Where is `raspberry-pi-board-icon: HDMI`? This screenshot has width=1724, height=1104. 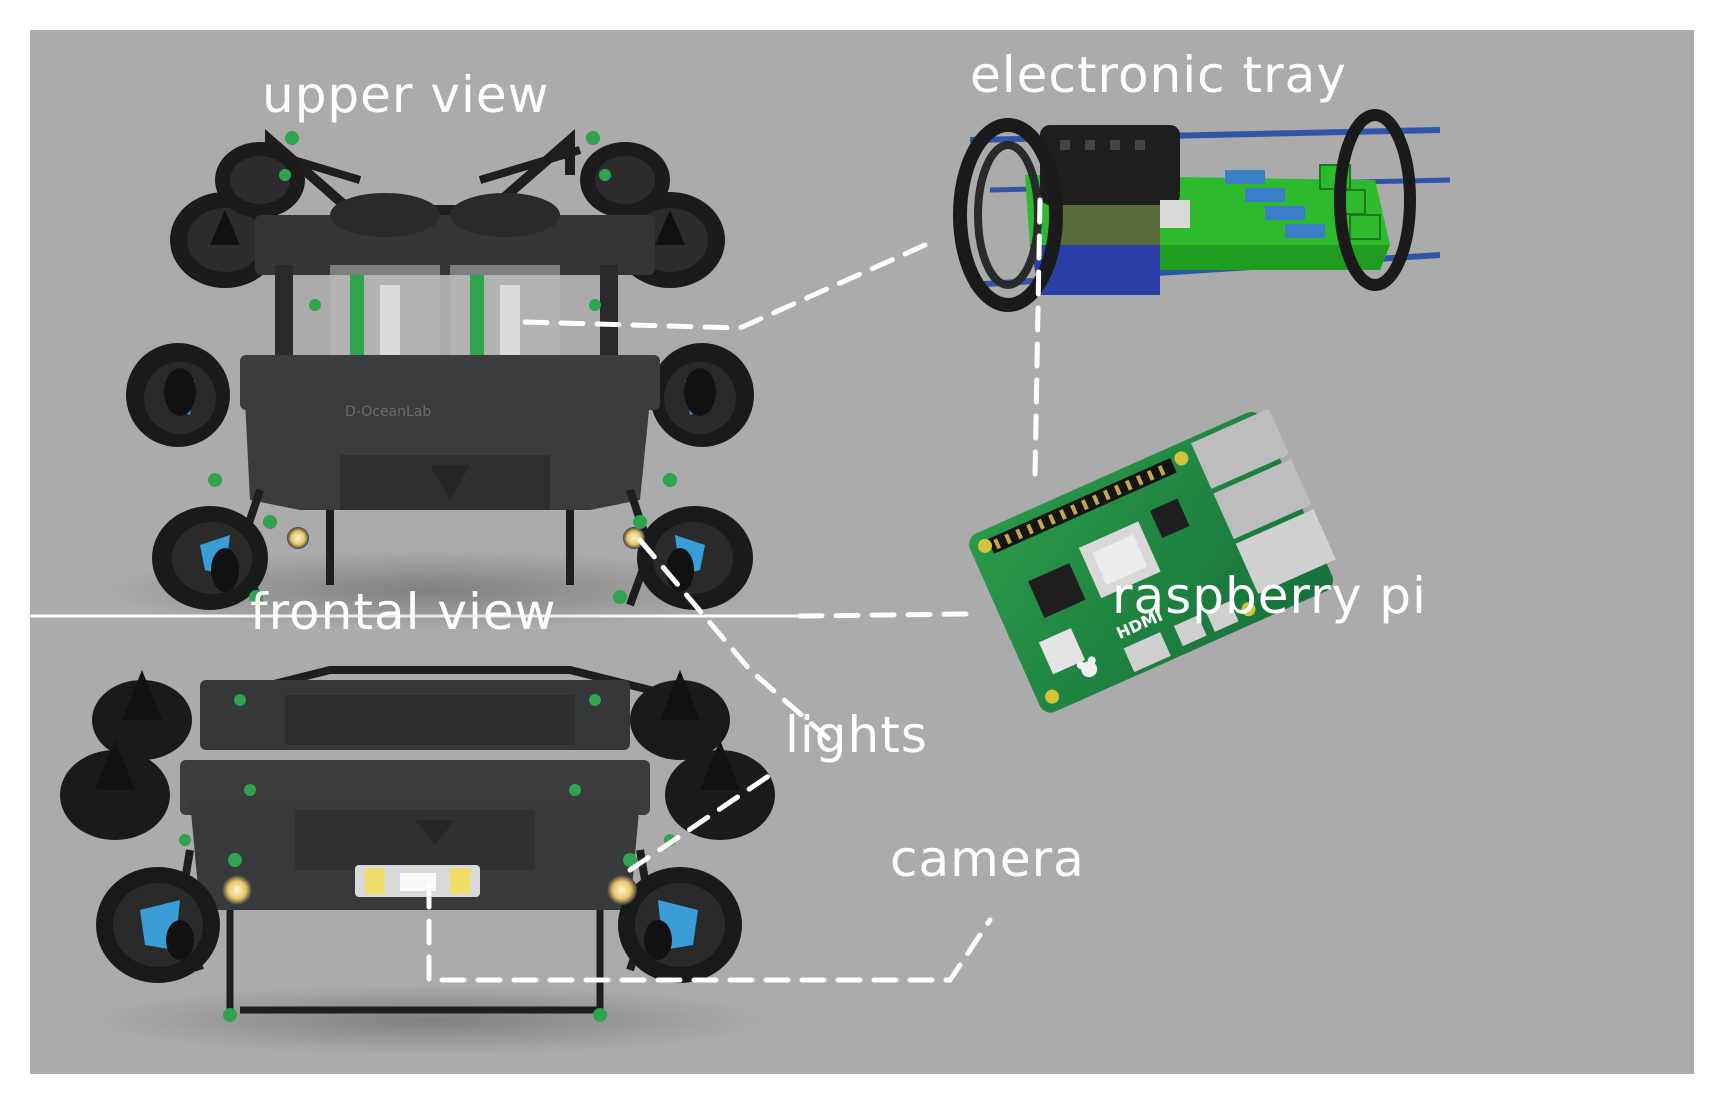
raspberry-pi-board-icon: HDMI is located at coordinates (1152, 560).